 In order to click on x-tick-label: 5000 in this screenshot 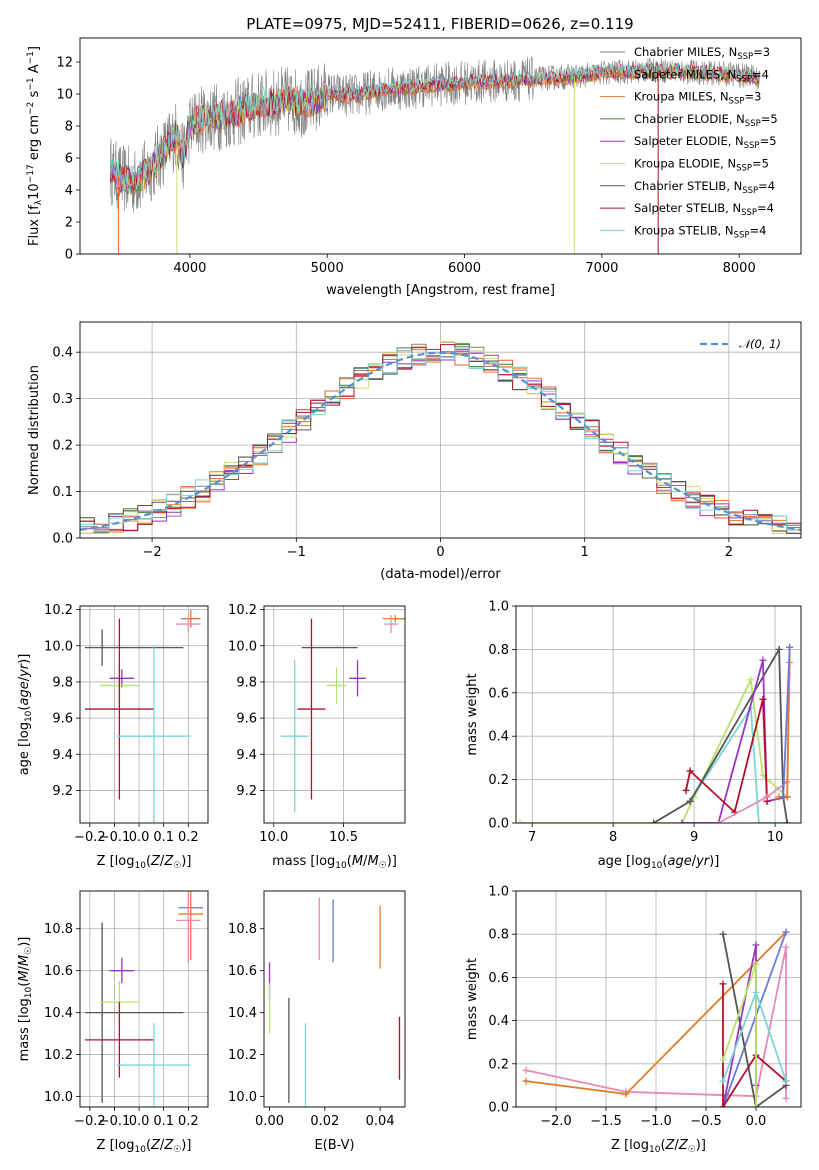, I will do `click(327, 268)`.